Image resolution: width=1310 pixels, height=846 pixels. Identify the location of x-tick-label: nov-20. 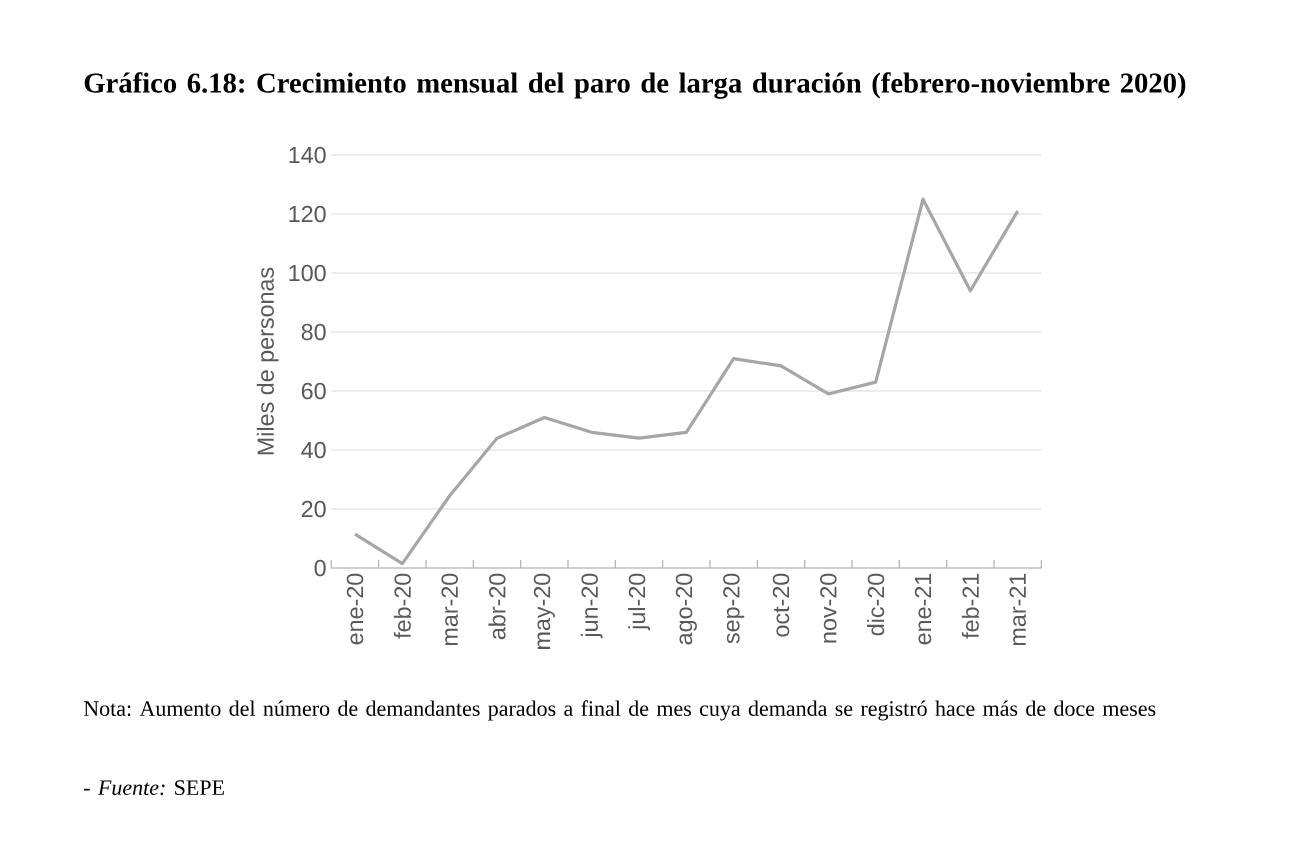
(828, 608).